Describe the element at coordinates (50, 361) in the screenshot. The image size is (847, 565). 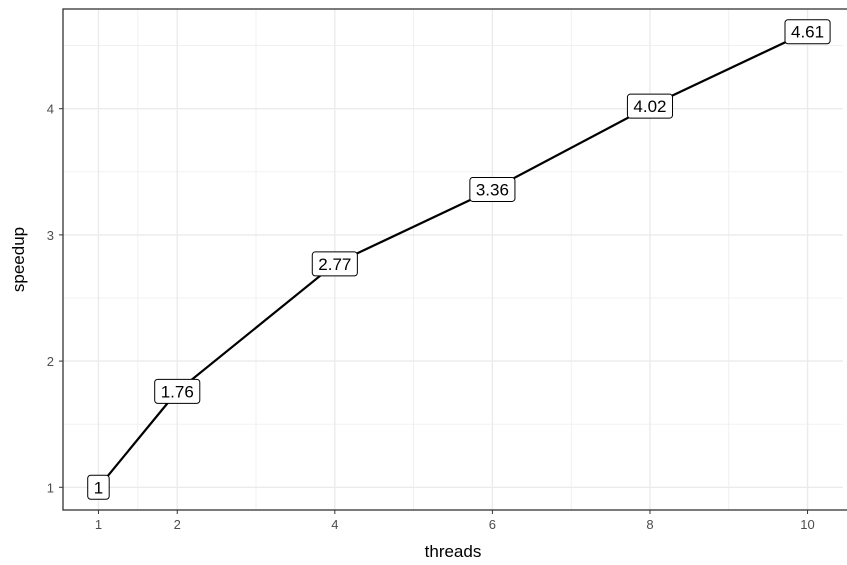
I see `y-tick-label: 2` at that location.